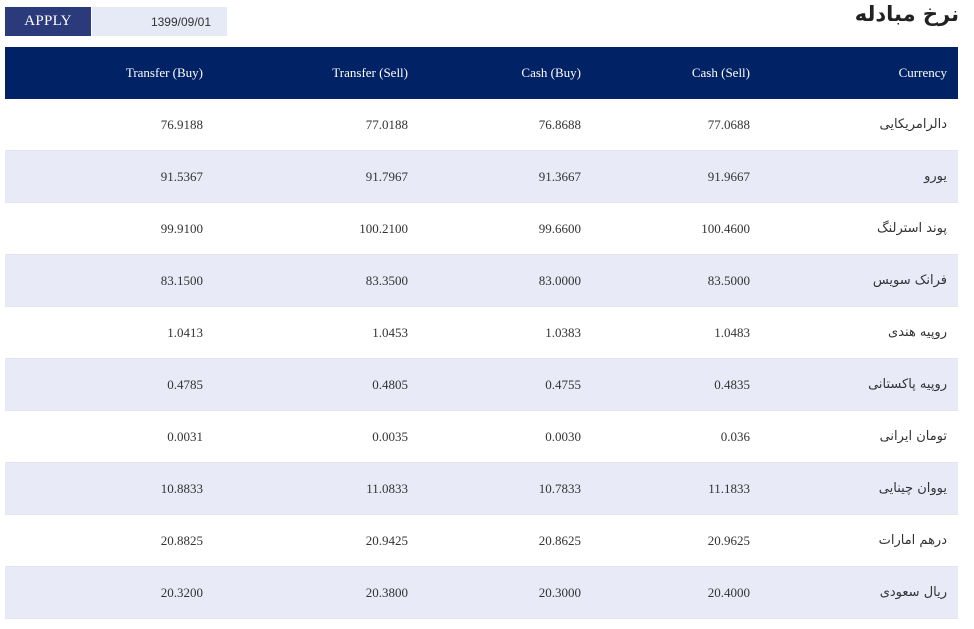 This screenshot has height=629, width=974. Describe the element at coordinates (104, 540) in the screenshot. I see `cell-transfer-buy: 20.8825` at that location.